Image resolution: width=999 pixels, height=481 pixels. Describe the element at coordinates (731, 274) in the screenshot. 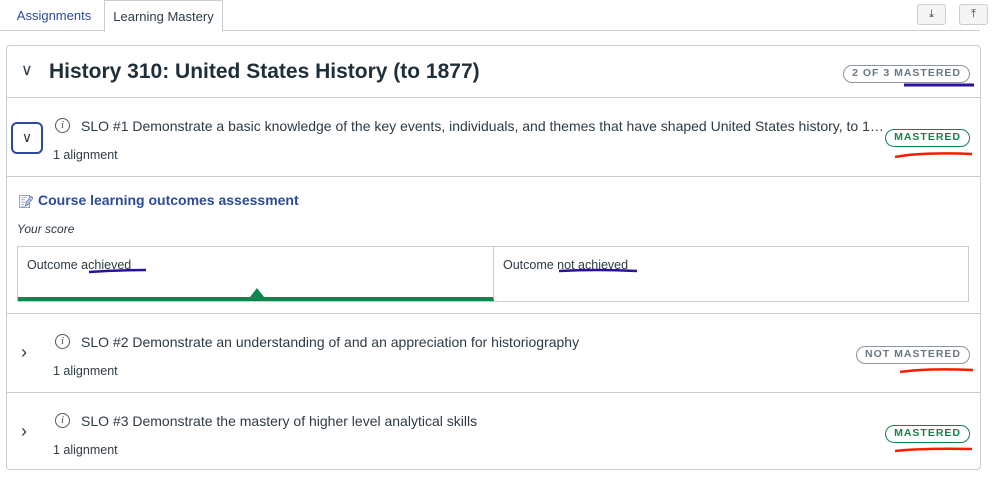

I see `rating-not-achieved: Outcome not achieved` at that location.